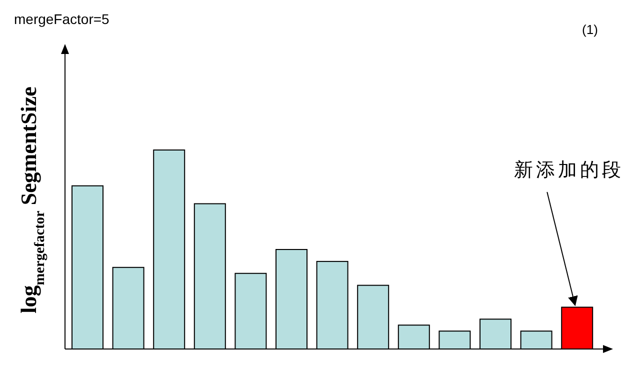 This screenshot has height=377, width=644. What do you see at coordinates (569, 170) in the screenshot?
I see `annotation: 新添加的段` at bounding box center [569, 170].